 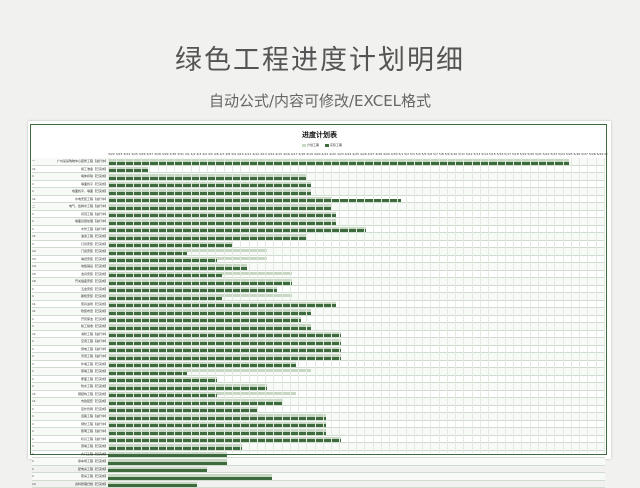 I want to click on task-label: 围墙工程【已完成】, so click(x=73, y=446).